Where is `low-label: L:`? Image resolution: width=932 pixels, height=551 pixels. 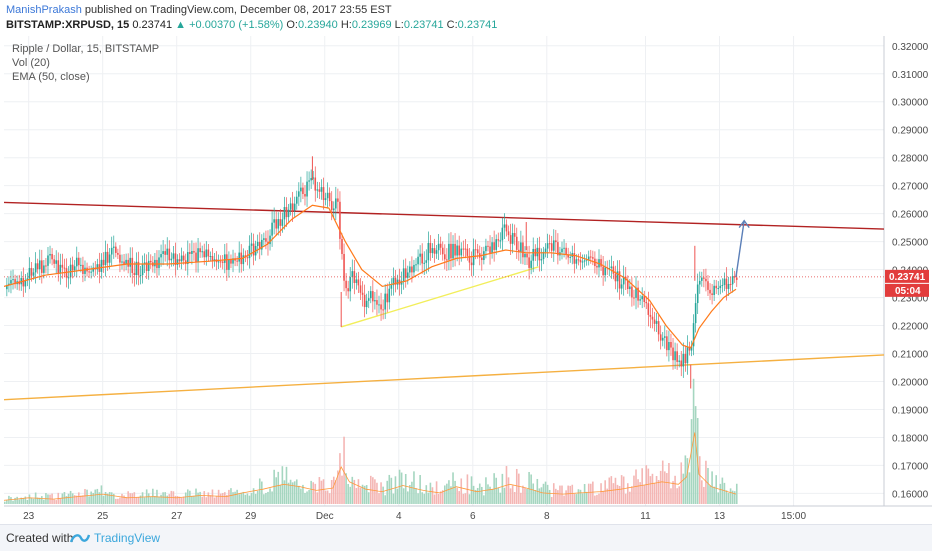 low-label: L: is located at coordinates (399, 25).